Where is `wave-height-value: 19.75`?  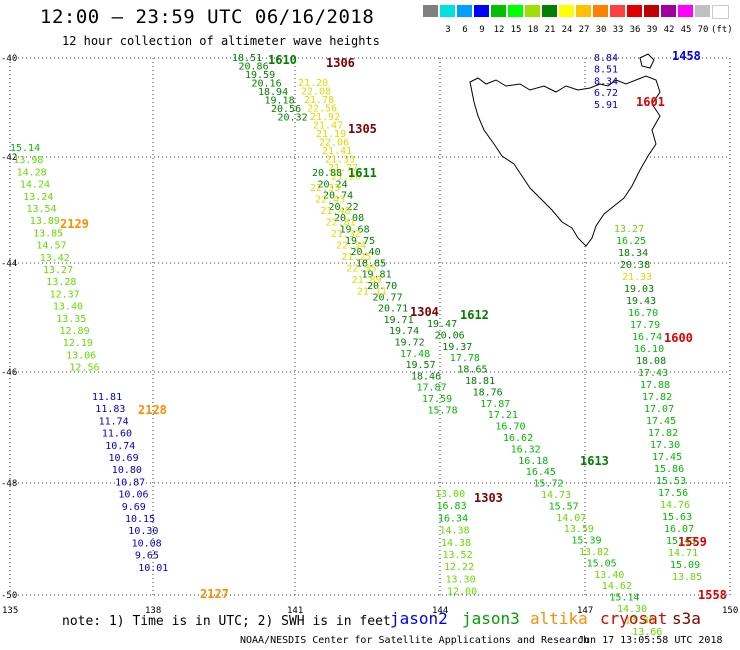
wave-height-value: 19.75 is located at coordinates (360, 241).